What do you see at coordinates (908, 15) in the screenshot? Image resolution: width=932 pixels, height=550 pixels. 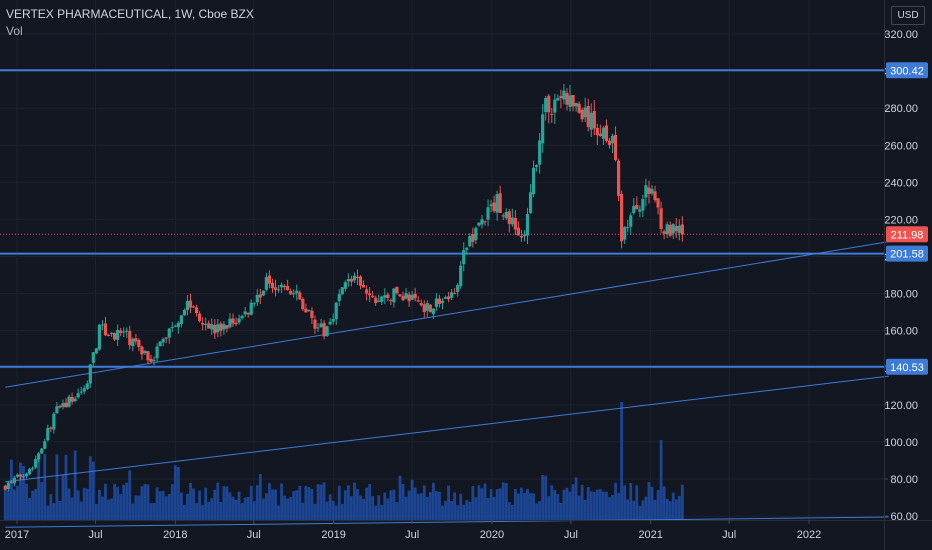 I see `currency-button: USD` at bounding box center [908, 15].